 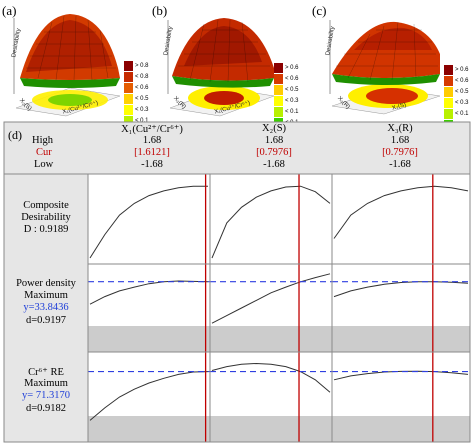 I want to click on colorbar-entry: > 0.8, so click(x=137, y=65).